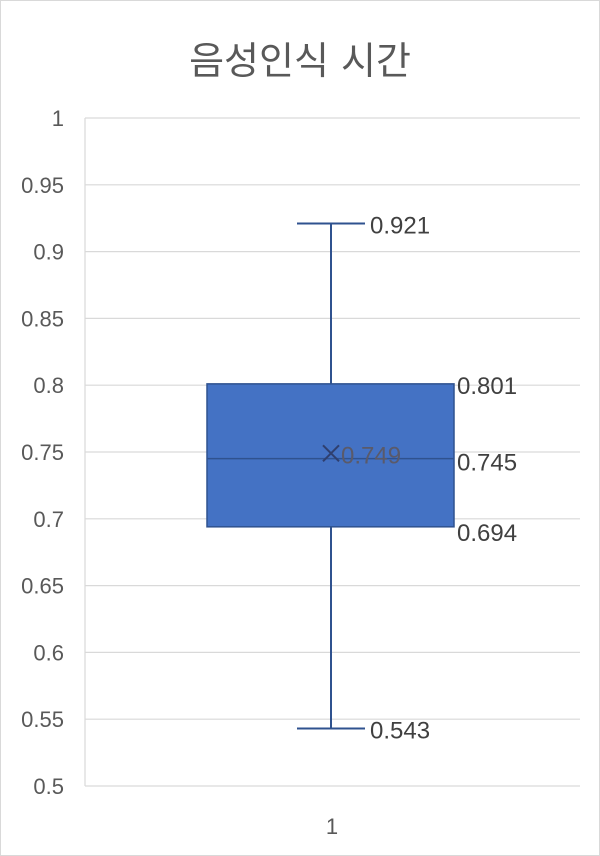 The image size is (600, 856). Describe the element at coordinates (487, 386) in the screenshot. I see `q3-label: 0.801` at that location.